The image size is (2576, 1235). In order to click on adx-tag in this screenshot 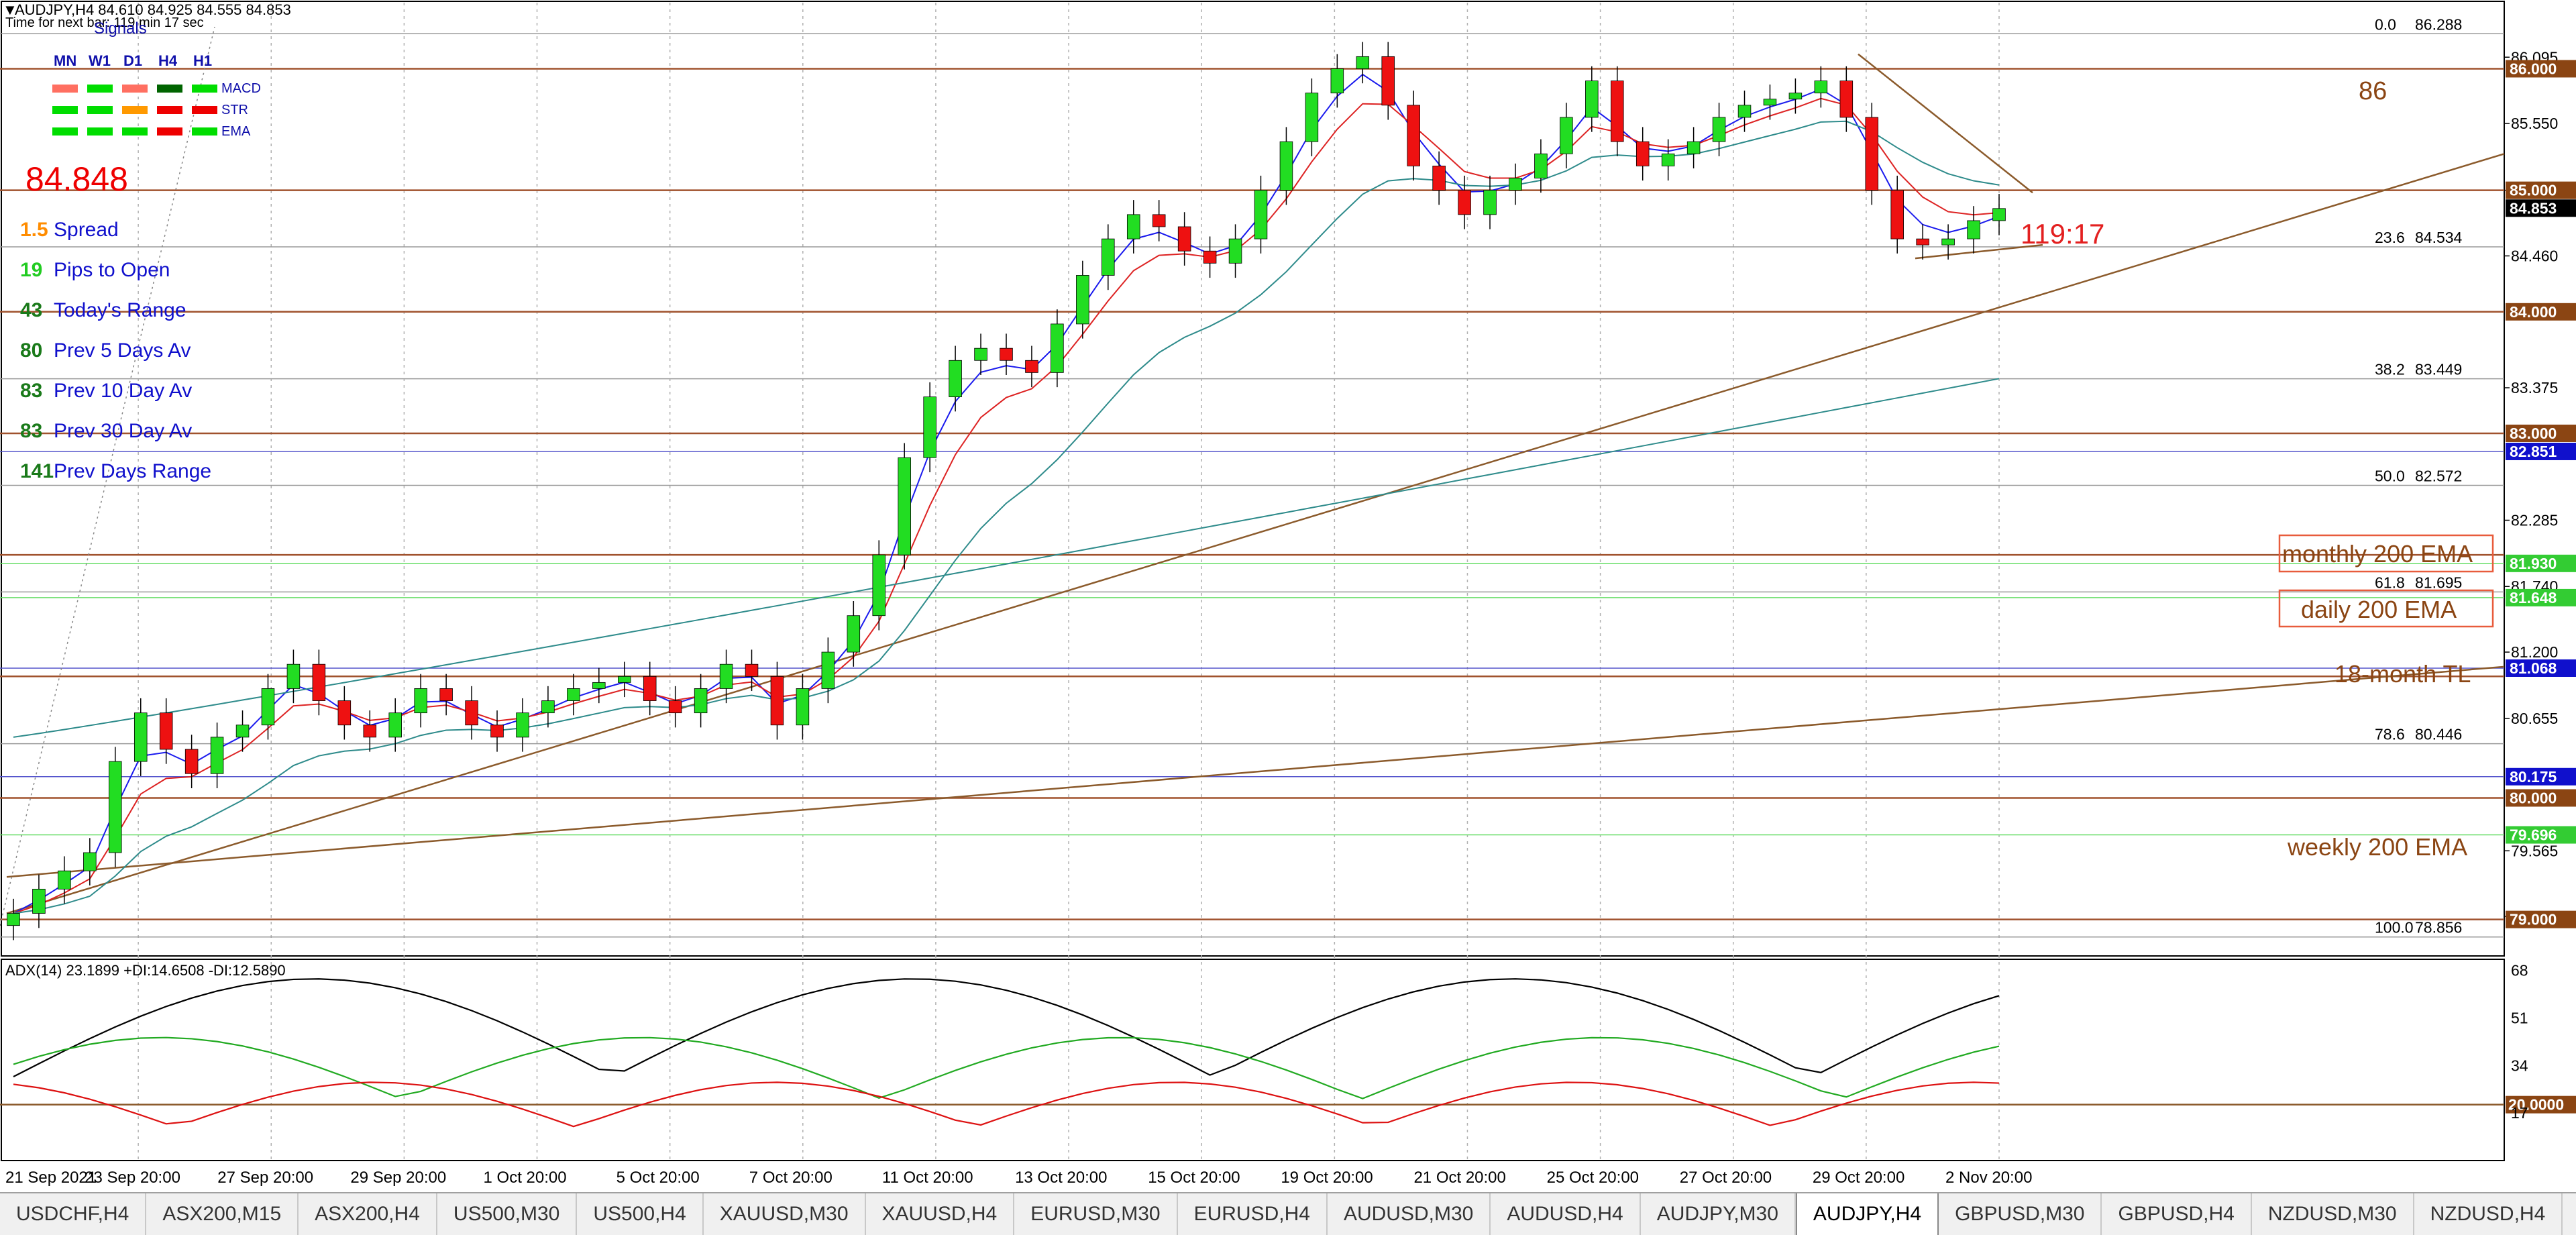, I will do `click(2541, 1104)`.